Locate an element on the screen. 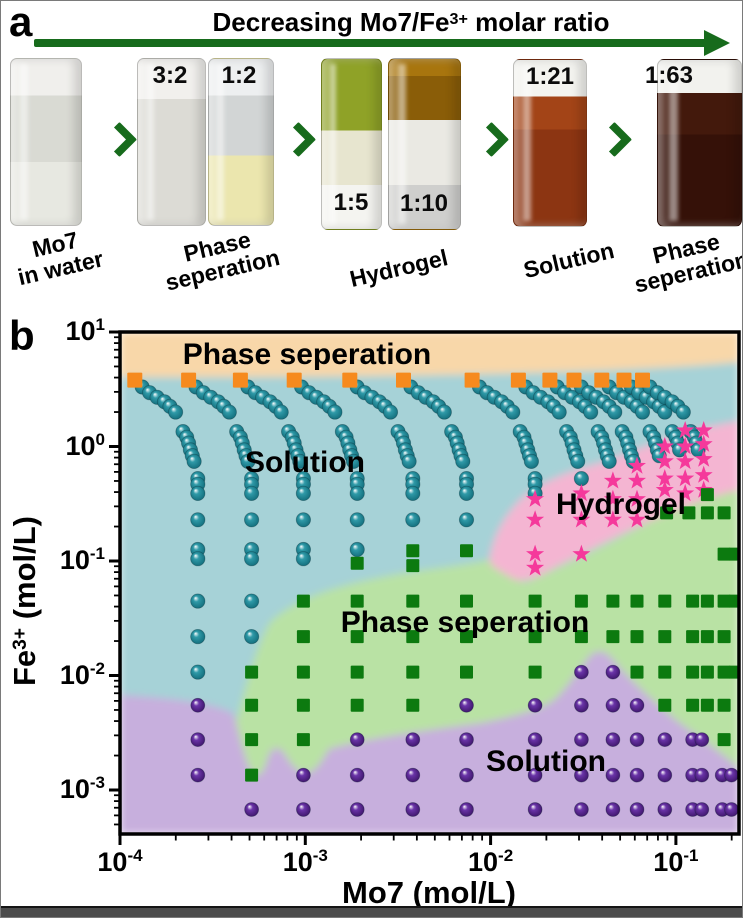  ratio-label-1-10: 1:10 is located at coordinates (424, 203).